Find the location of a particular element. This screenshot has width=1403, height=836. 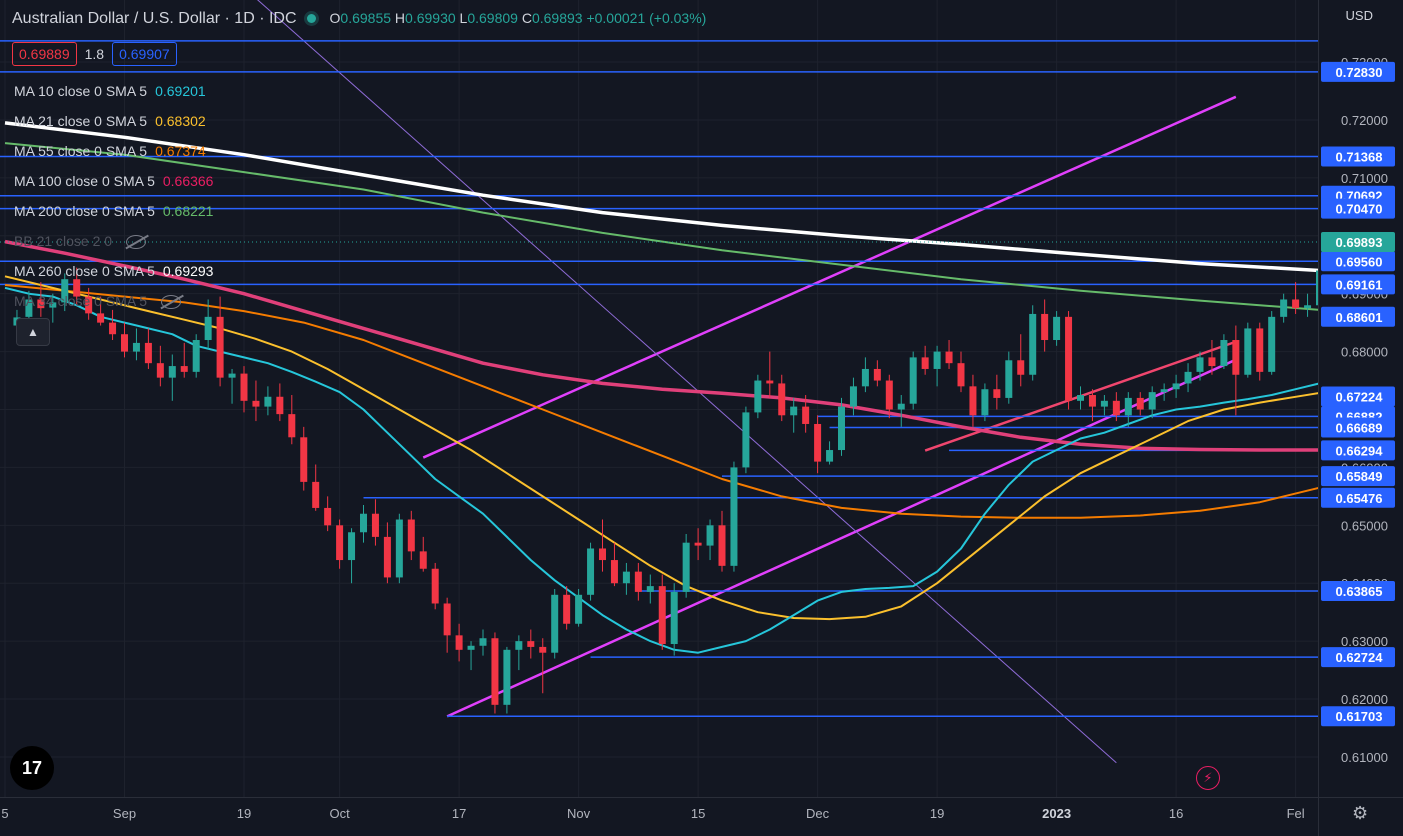

time-axis: 5 Sep 19 Oct 17 Nov 15 Dec 19 2023 16 Fel is located at coordinates (701, 816).